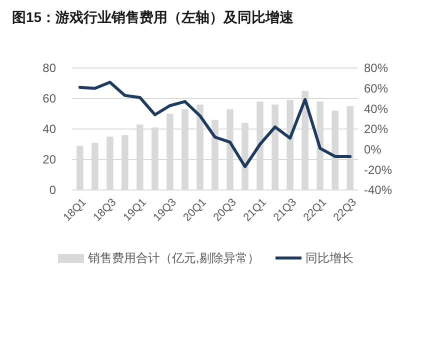  Describe the element at coordinates (378, 169) in the screenshot. I see `y2-tick-label: -20%` at that location.